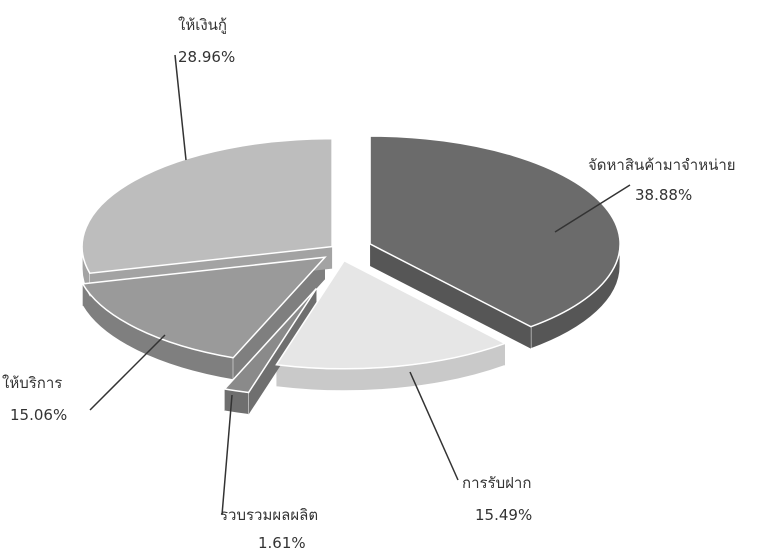 The image size is (768, 554). Describe the element at coordinates (38, 415) in the screenshot. I see `slice-value-services: 15.06%` at that location.